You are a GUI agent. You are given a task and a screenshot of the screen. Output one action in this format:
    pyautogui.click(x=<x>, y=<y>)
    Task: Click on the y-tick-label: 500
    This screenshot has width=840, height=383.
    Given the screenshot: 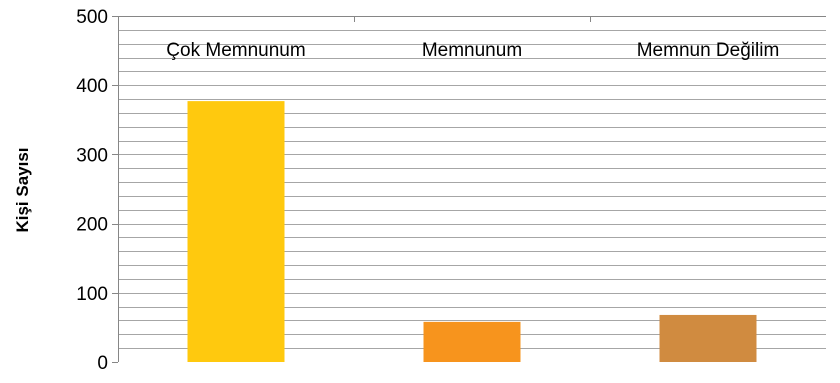 What is the action you would take?
    pyautogui.click(x=92, y=17)
    